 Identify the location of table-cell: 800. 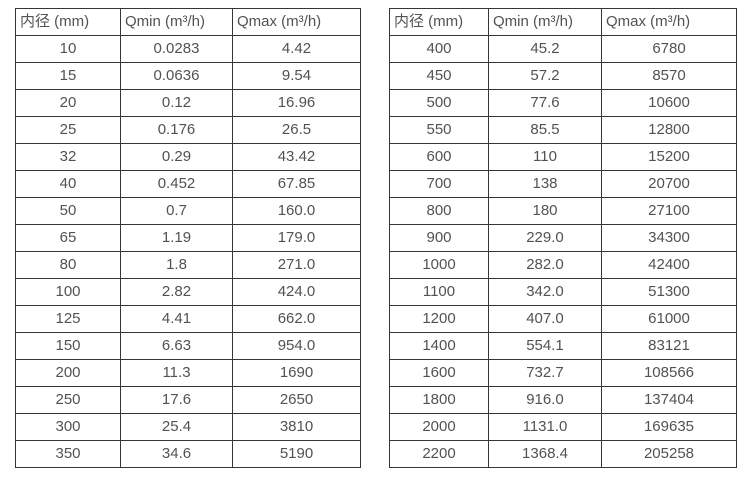
(439, 211).